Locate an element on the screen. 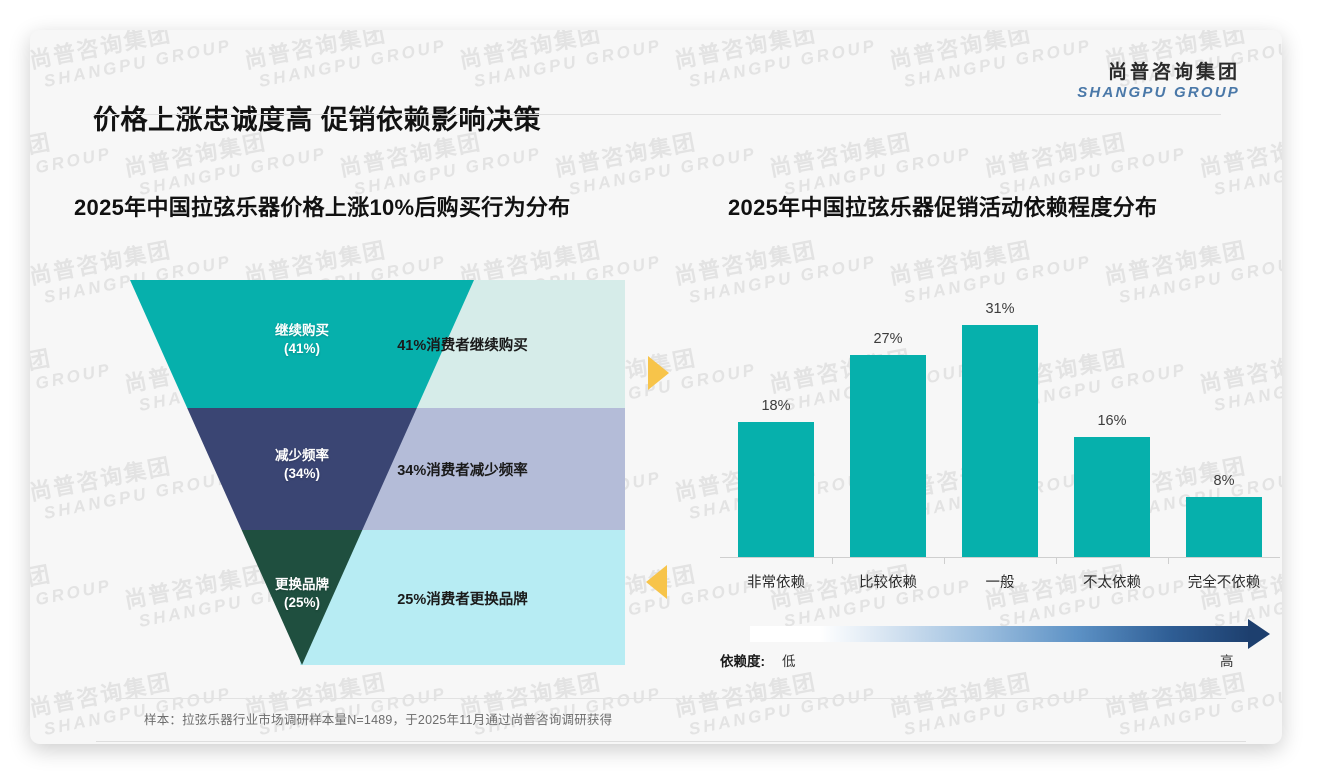  funnel-segment-value: (34%) is located at coordinates (301, 474).